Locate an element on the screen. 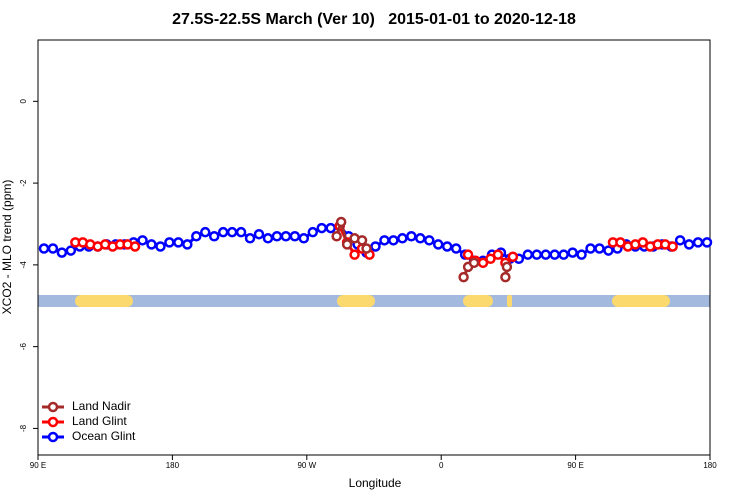 This screenshot has height=500, width=750. legend-label: Land Glint is located at coordinates (99, 421).